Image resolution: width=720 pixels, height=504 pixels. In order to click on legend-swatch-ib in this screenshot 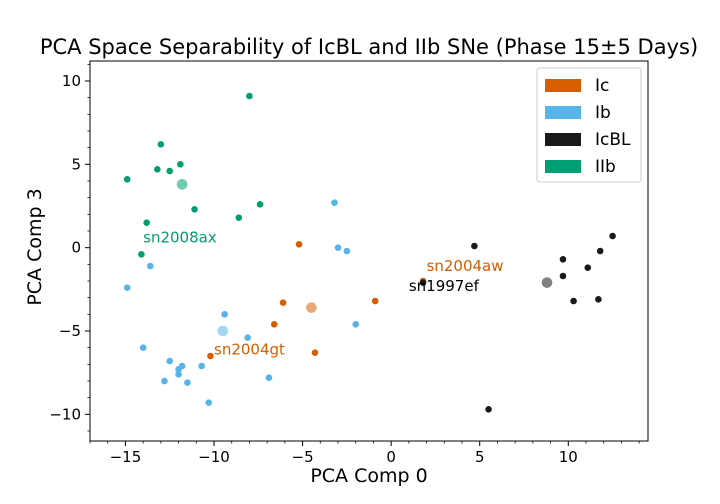, I will do `click(563, 112)`.